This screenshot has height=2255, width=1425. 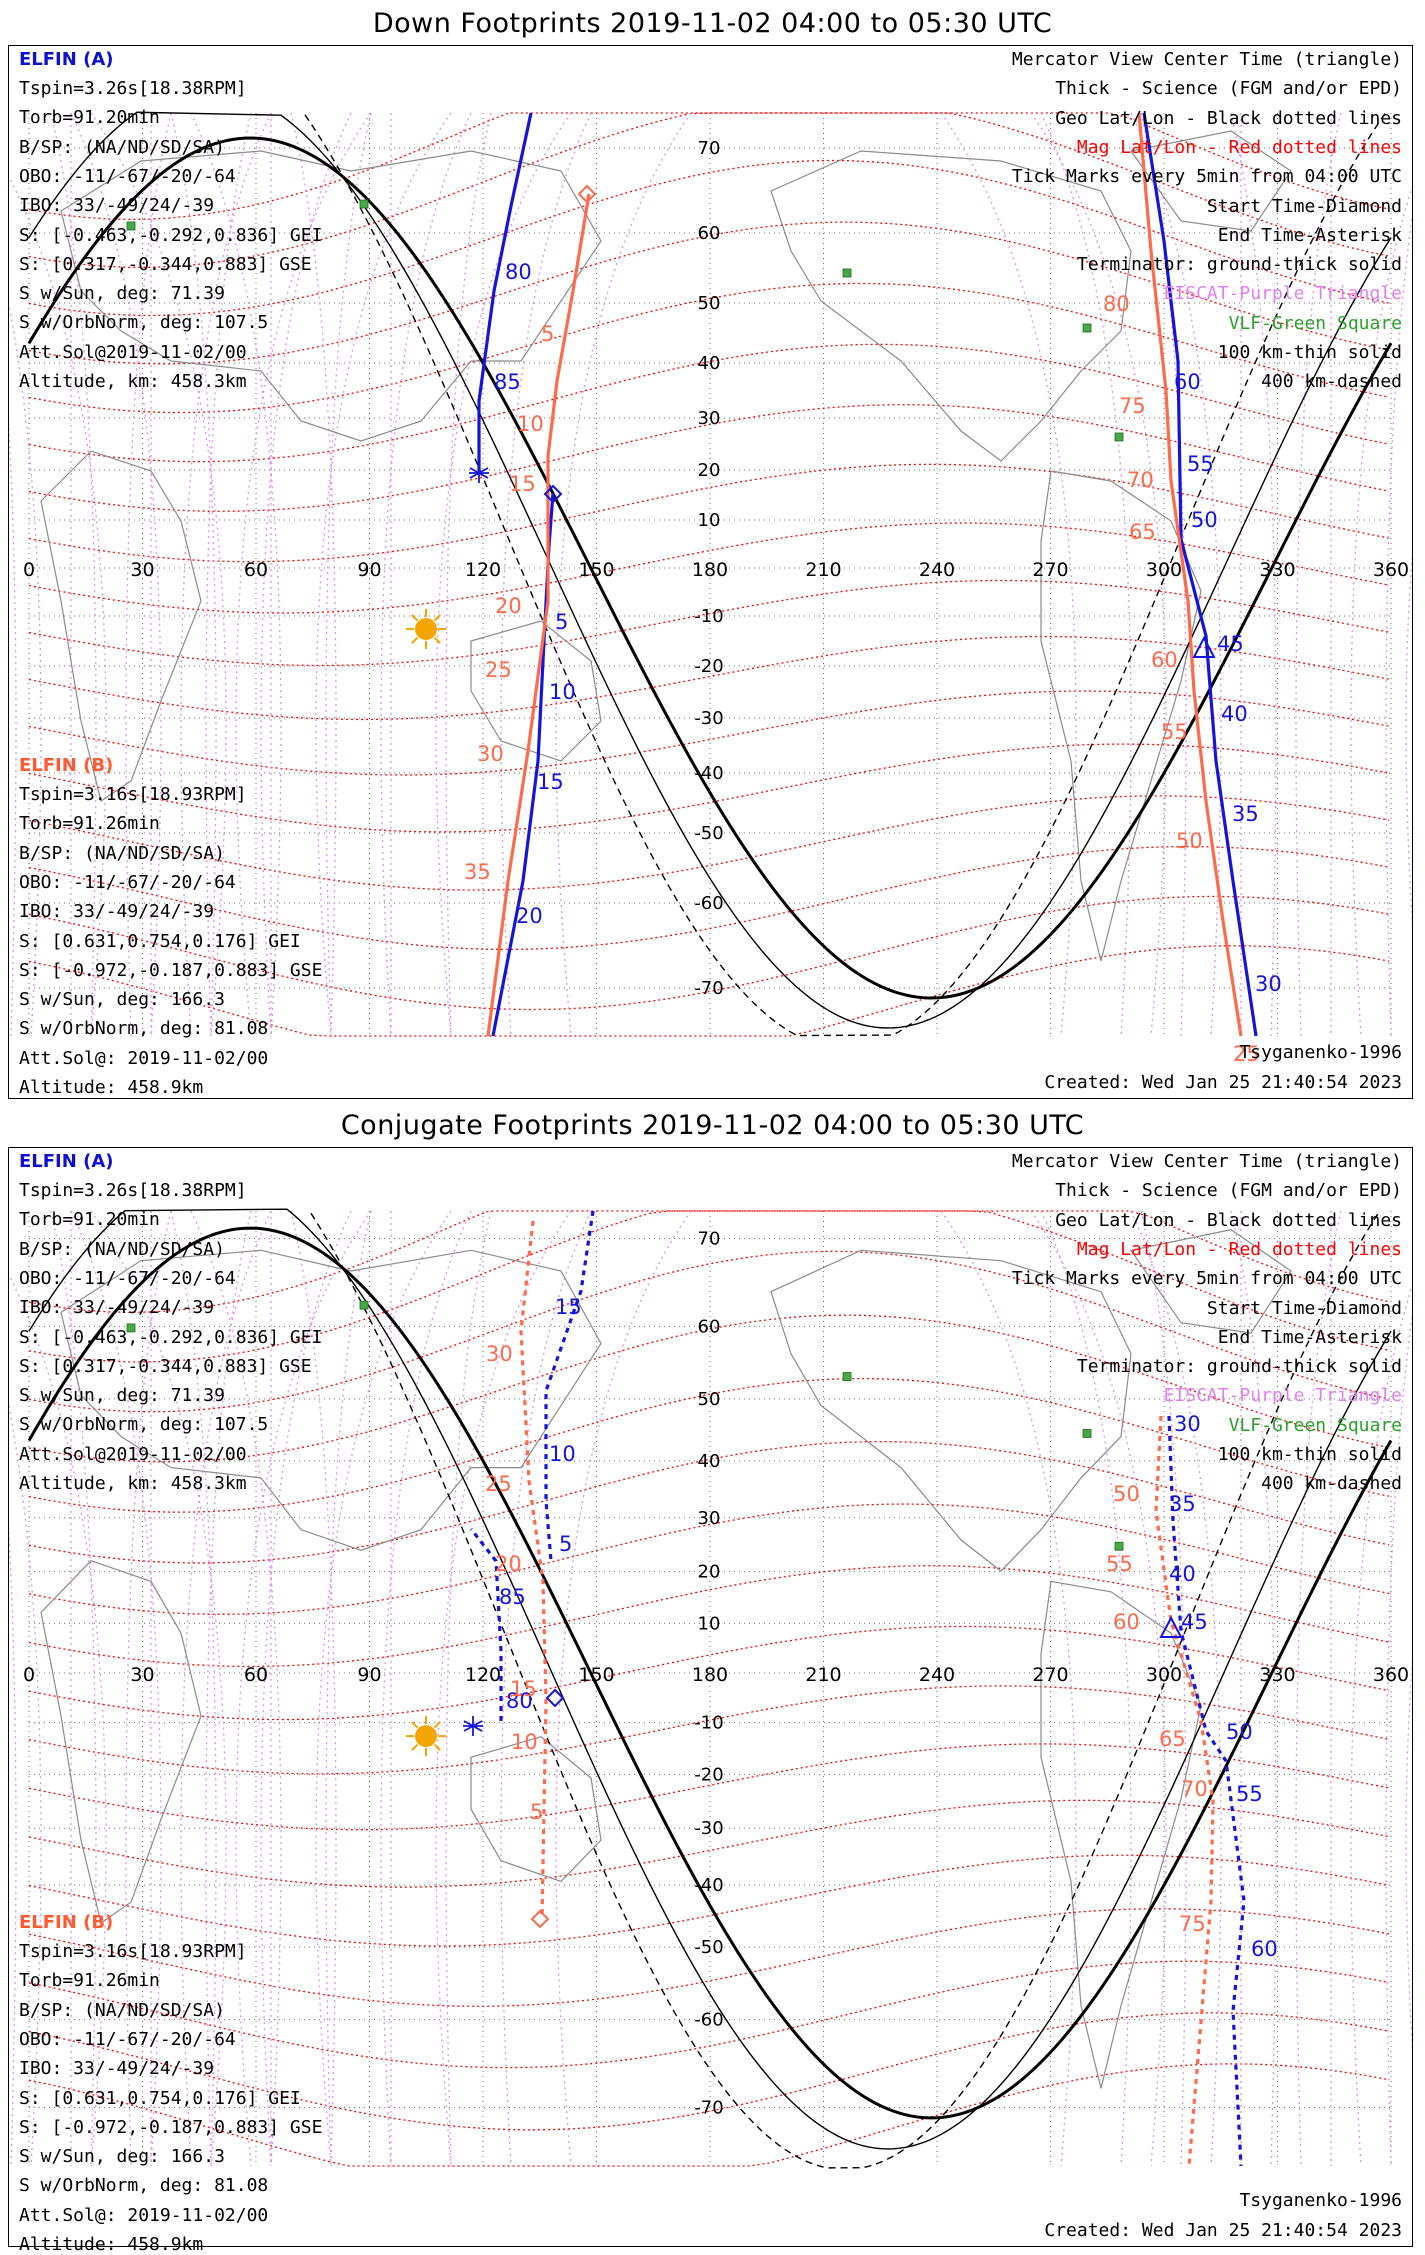 I want to click on elfin-b-info-line: Torb=91.26min, so click(x=89, y=1981).